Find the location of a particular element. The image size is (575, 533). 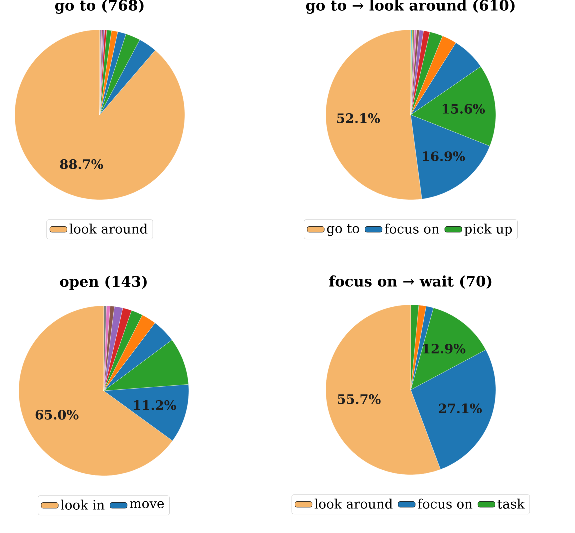

data-label: 55.7% is located at coordinates (359, 399).